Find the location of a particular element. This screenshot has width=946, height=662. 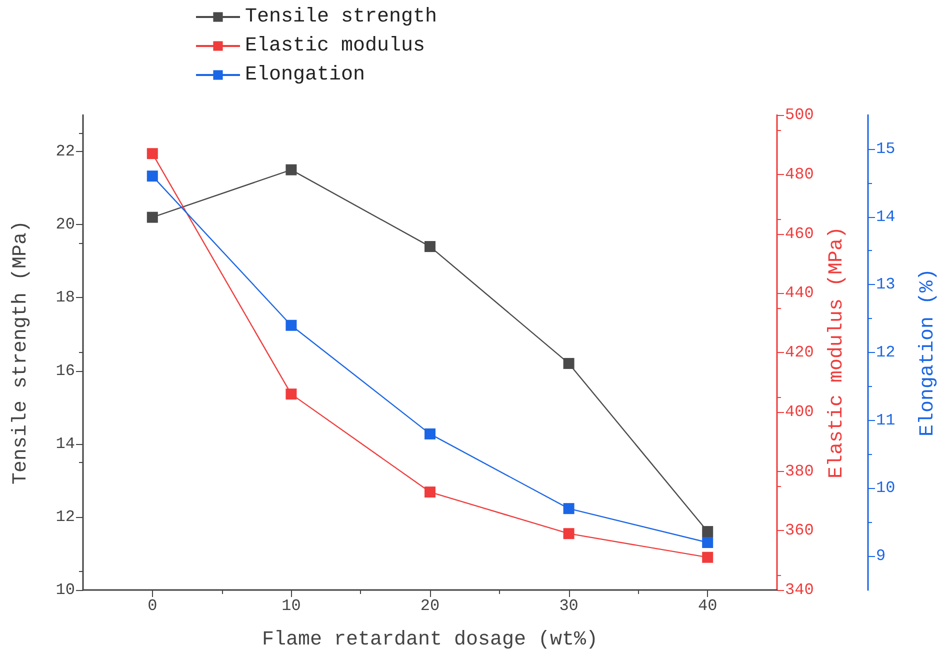

y2-tick-label: 460 is located at coordinates (799, 233).